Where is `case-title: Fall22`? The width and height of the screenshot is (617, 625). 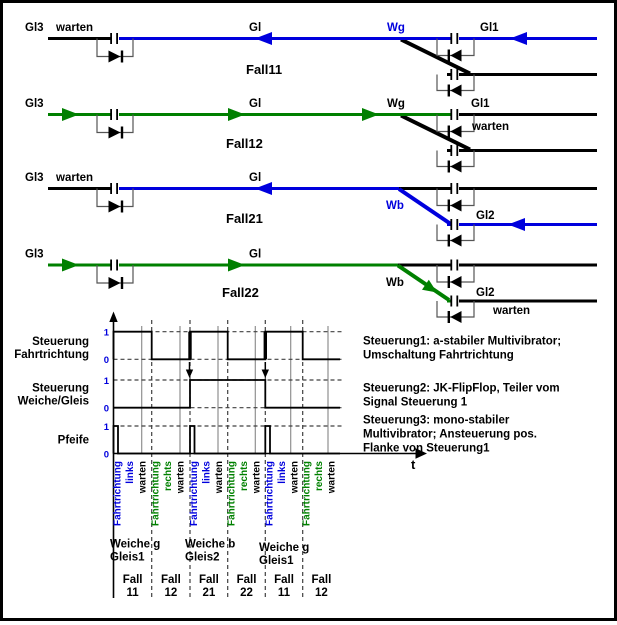 case-title: Fall22 is located at coordinates (240, 292).